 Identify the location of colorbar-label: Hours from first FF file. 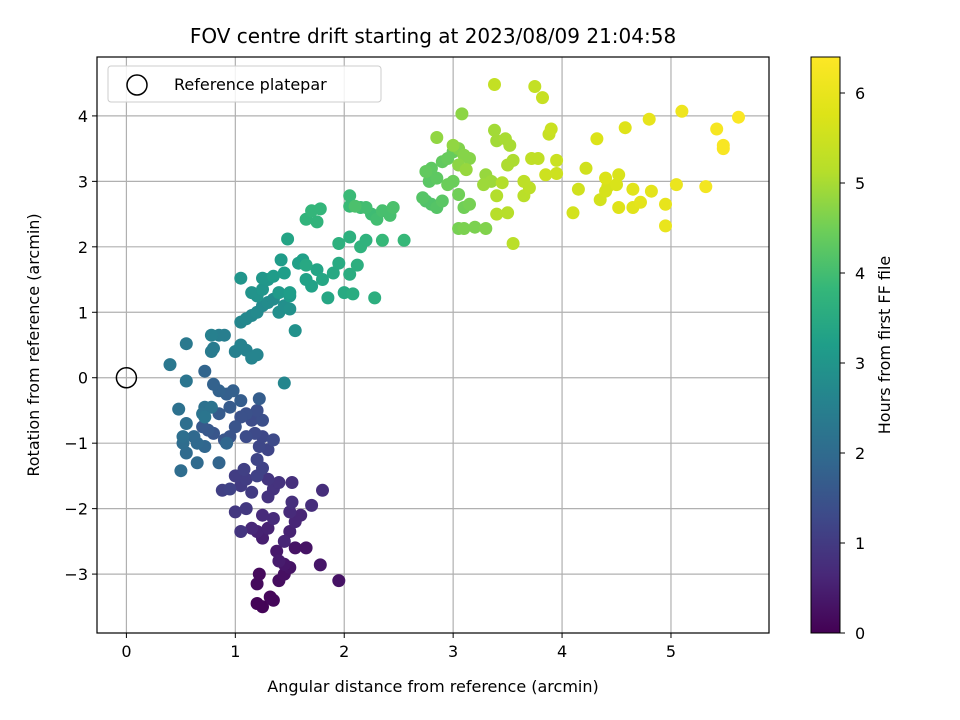
(884, 345).